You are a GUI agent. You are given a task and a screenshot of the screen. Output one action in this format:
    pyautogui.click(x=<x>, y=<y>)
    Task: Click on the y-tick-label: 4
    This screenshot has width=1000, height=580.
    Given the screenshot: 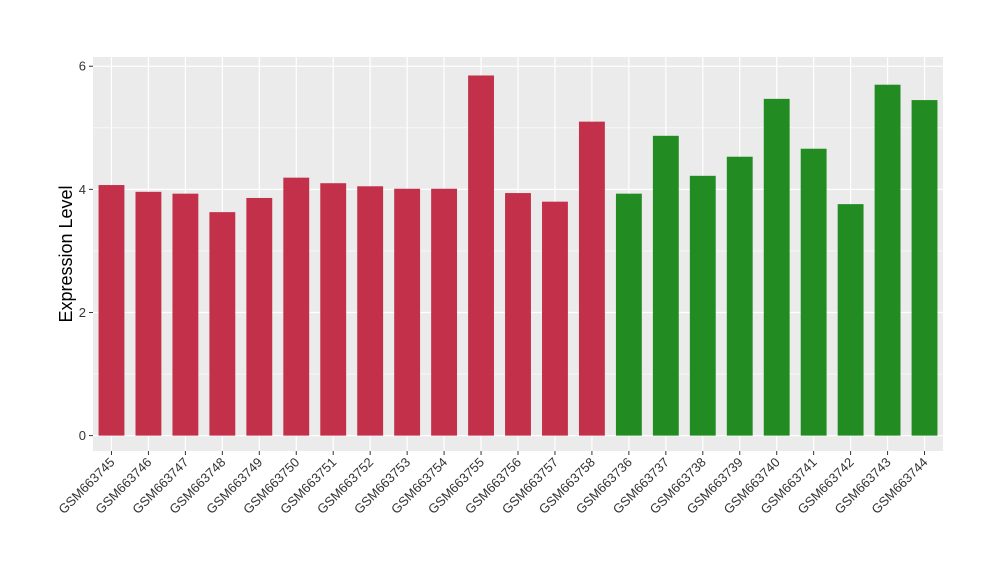 What is the action you would take?
    pyautogui.click(x=82, y=189)
    